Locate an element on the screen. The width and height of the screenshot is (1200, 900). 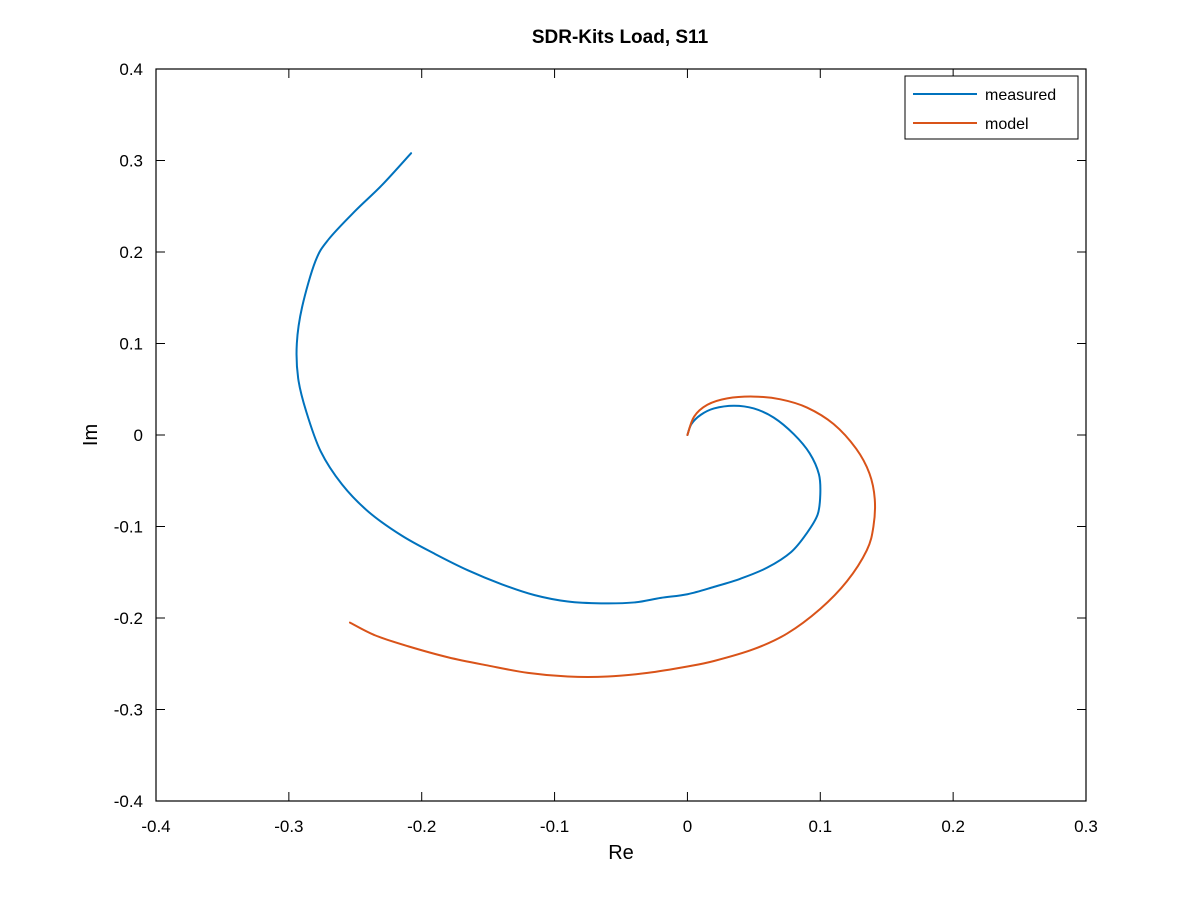
y-tick-label: -0.3 is located at coordinates (128, 710).